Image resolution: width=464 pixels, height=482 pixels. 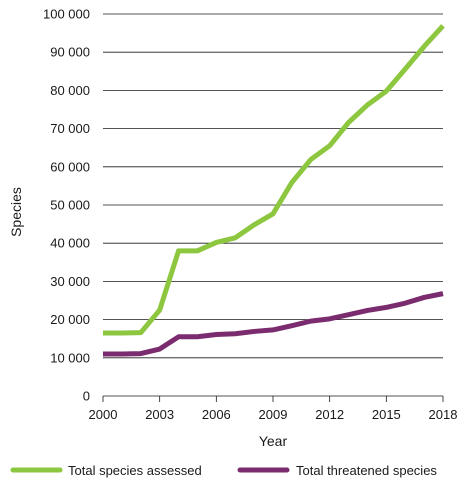 What do you see at coordinates (159, 414) in the screenshot?
I see `x-tick-label: 2003` at bounding box center [159, 414].